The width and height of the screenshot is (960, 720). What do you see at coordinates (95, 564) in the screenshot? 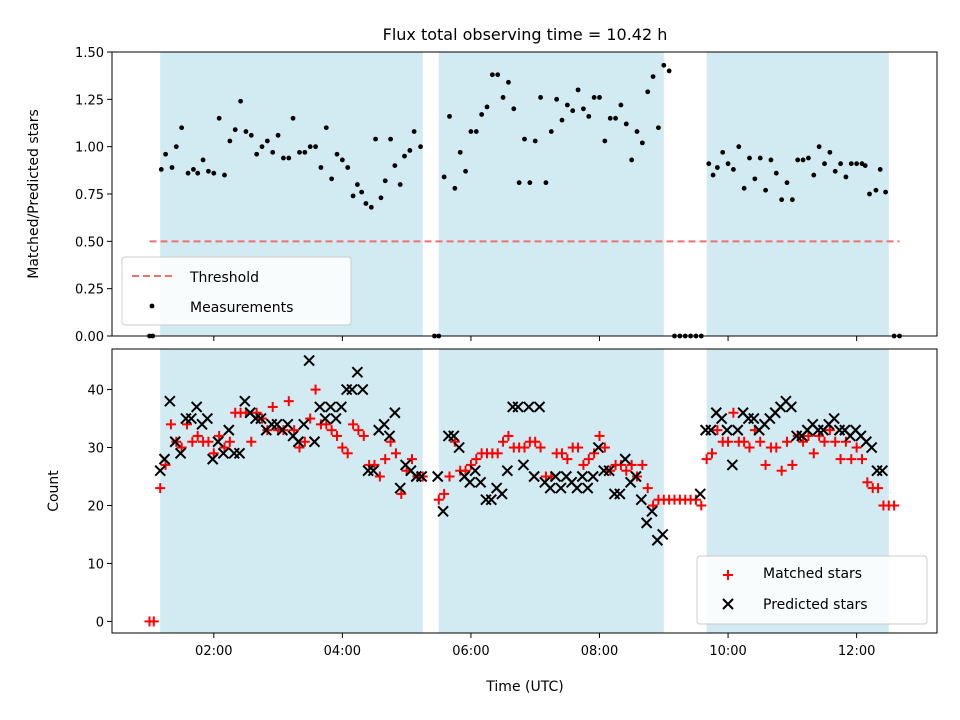
I see `y-tick-label: 10` at bounding box center [95, 564].